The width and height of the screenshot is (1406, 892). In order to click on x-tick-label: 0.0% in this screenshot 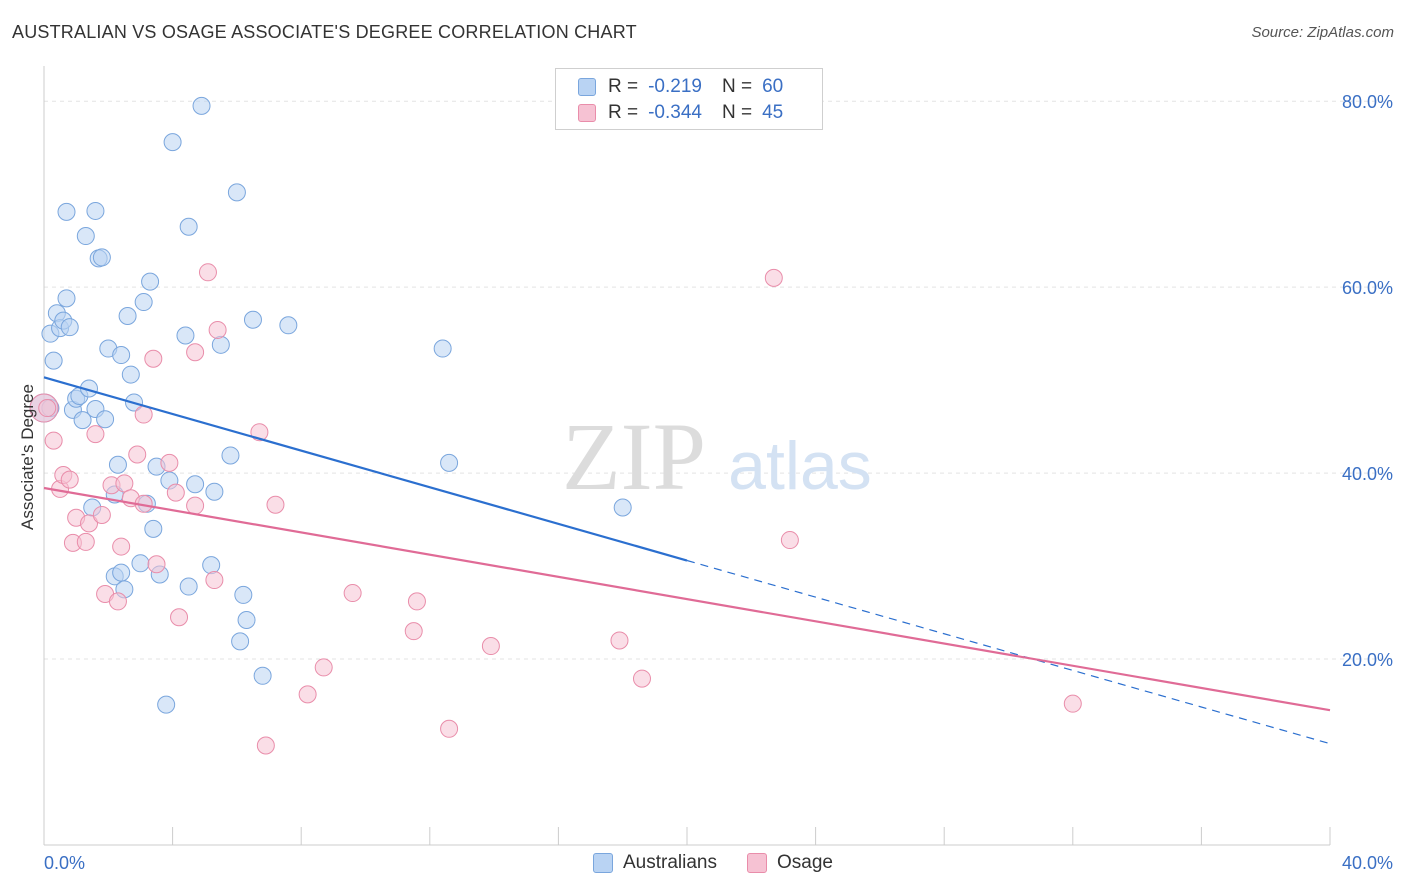, I will do `click(64, 863)`.